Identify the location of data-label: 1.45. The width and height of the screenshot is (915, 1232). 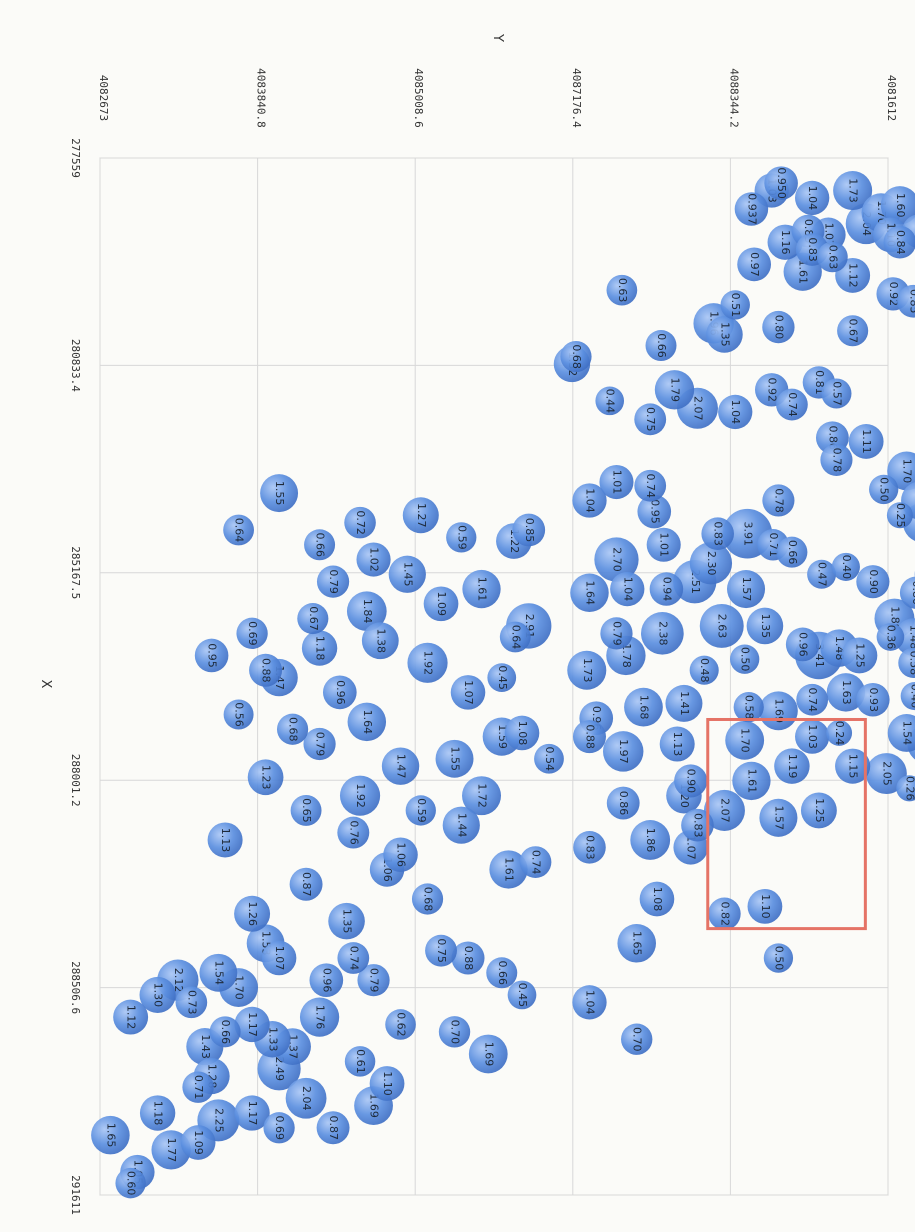
(407, 574).